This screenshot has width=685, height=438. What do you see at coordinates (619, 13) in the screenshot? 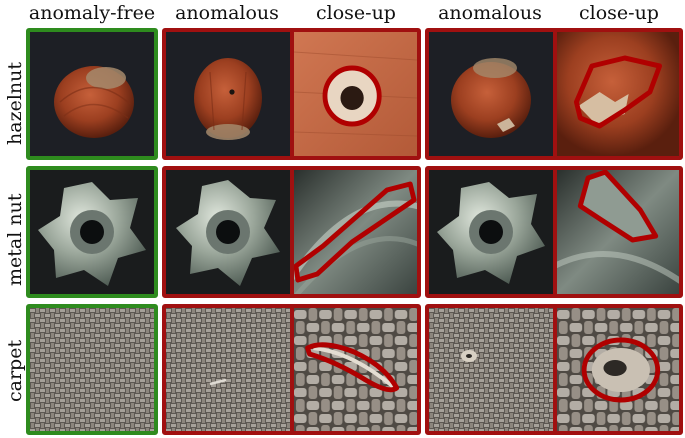
I see `header-close-up-2: close-up` at bounding box center [619, 13].